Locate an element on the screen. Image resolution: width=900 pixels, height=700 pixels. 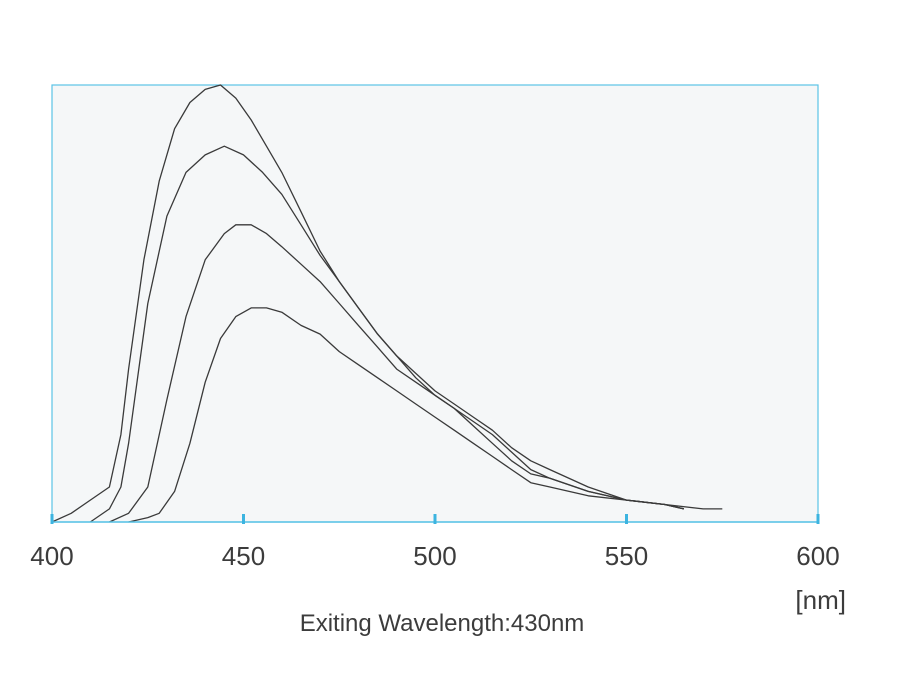
x-tick-label-450: 450 is located at coordinates (243, 556).